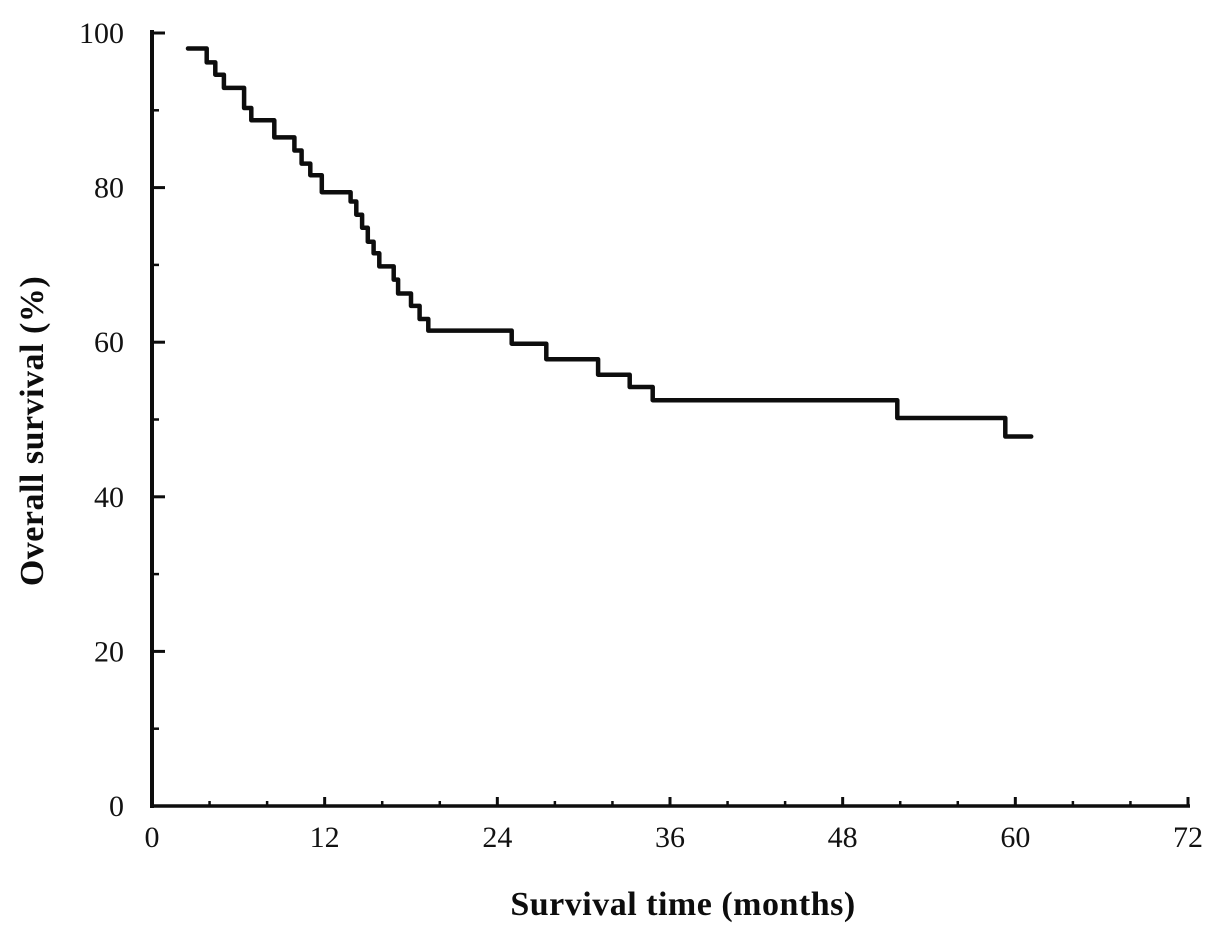 The width and height of the screenshot is (1205, 937). What do you see at coordinates (109, 188) in the screenshot?
I see `y-tick-label: 80` at bounding box center [109, 188].